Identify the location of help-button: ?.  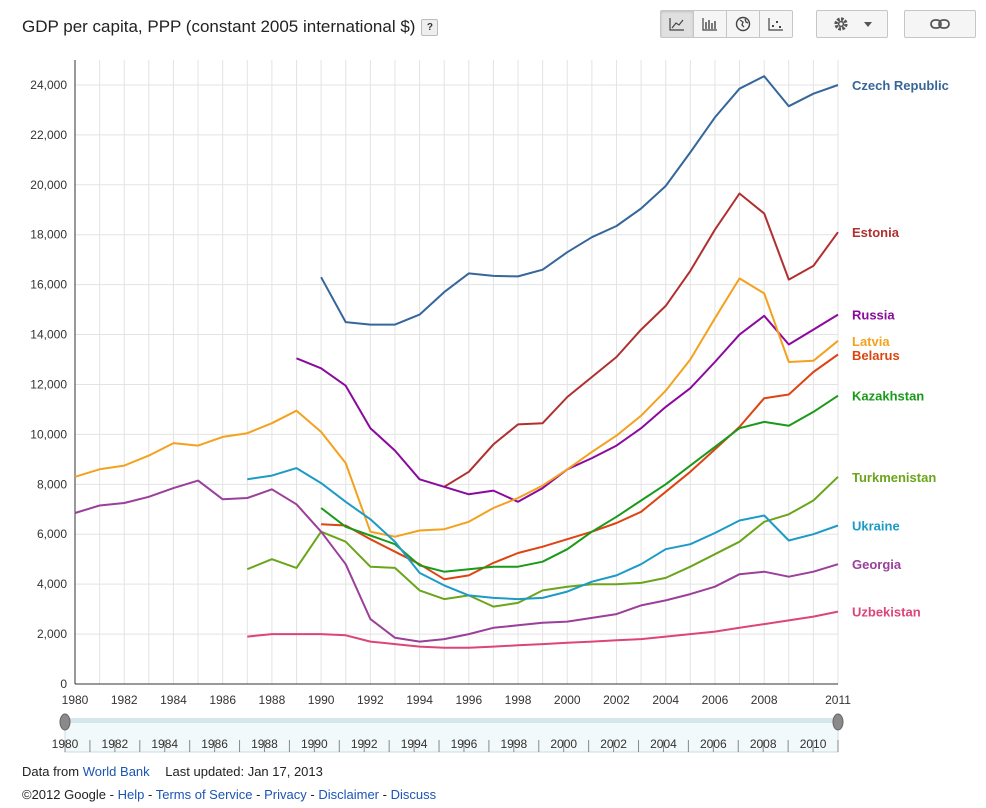
(430, 27).